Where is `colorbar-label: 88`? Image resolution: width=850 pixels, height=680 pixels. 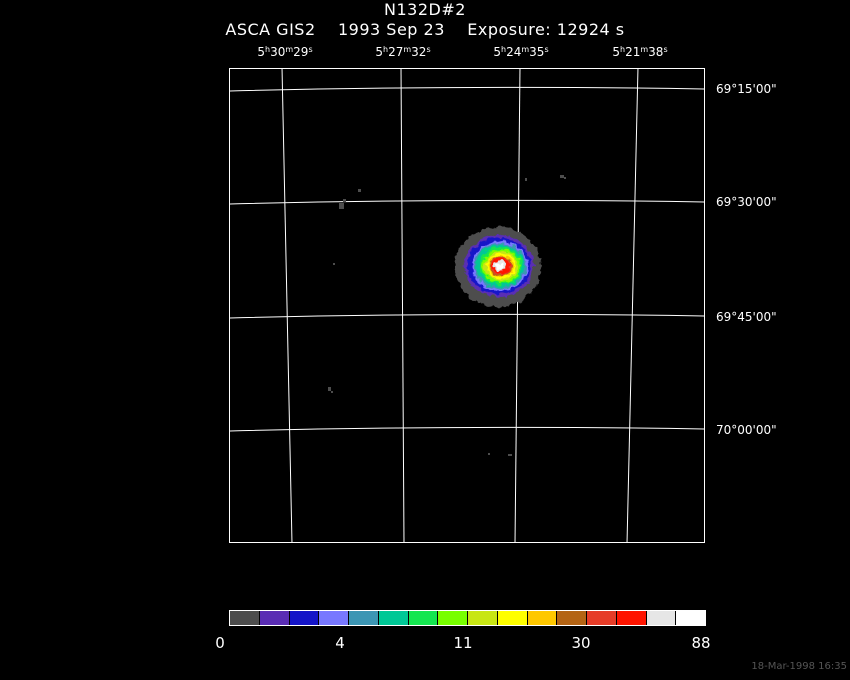 colorbar-label: 88 is located at coordinates (701, 643).